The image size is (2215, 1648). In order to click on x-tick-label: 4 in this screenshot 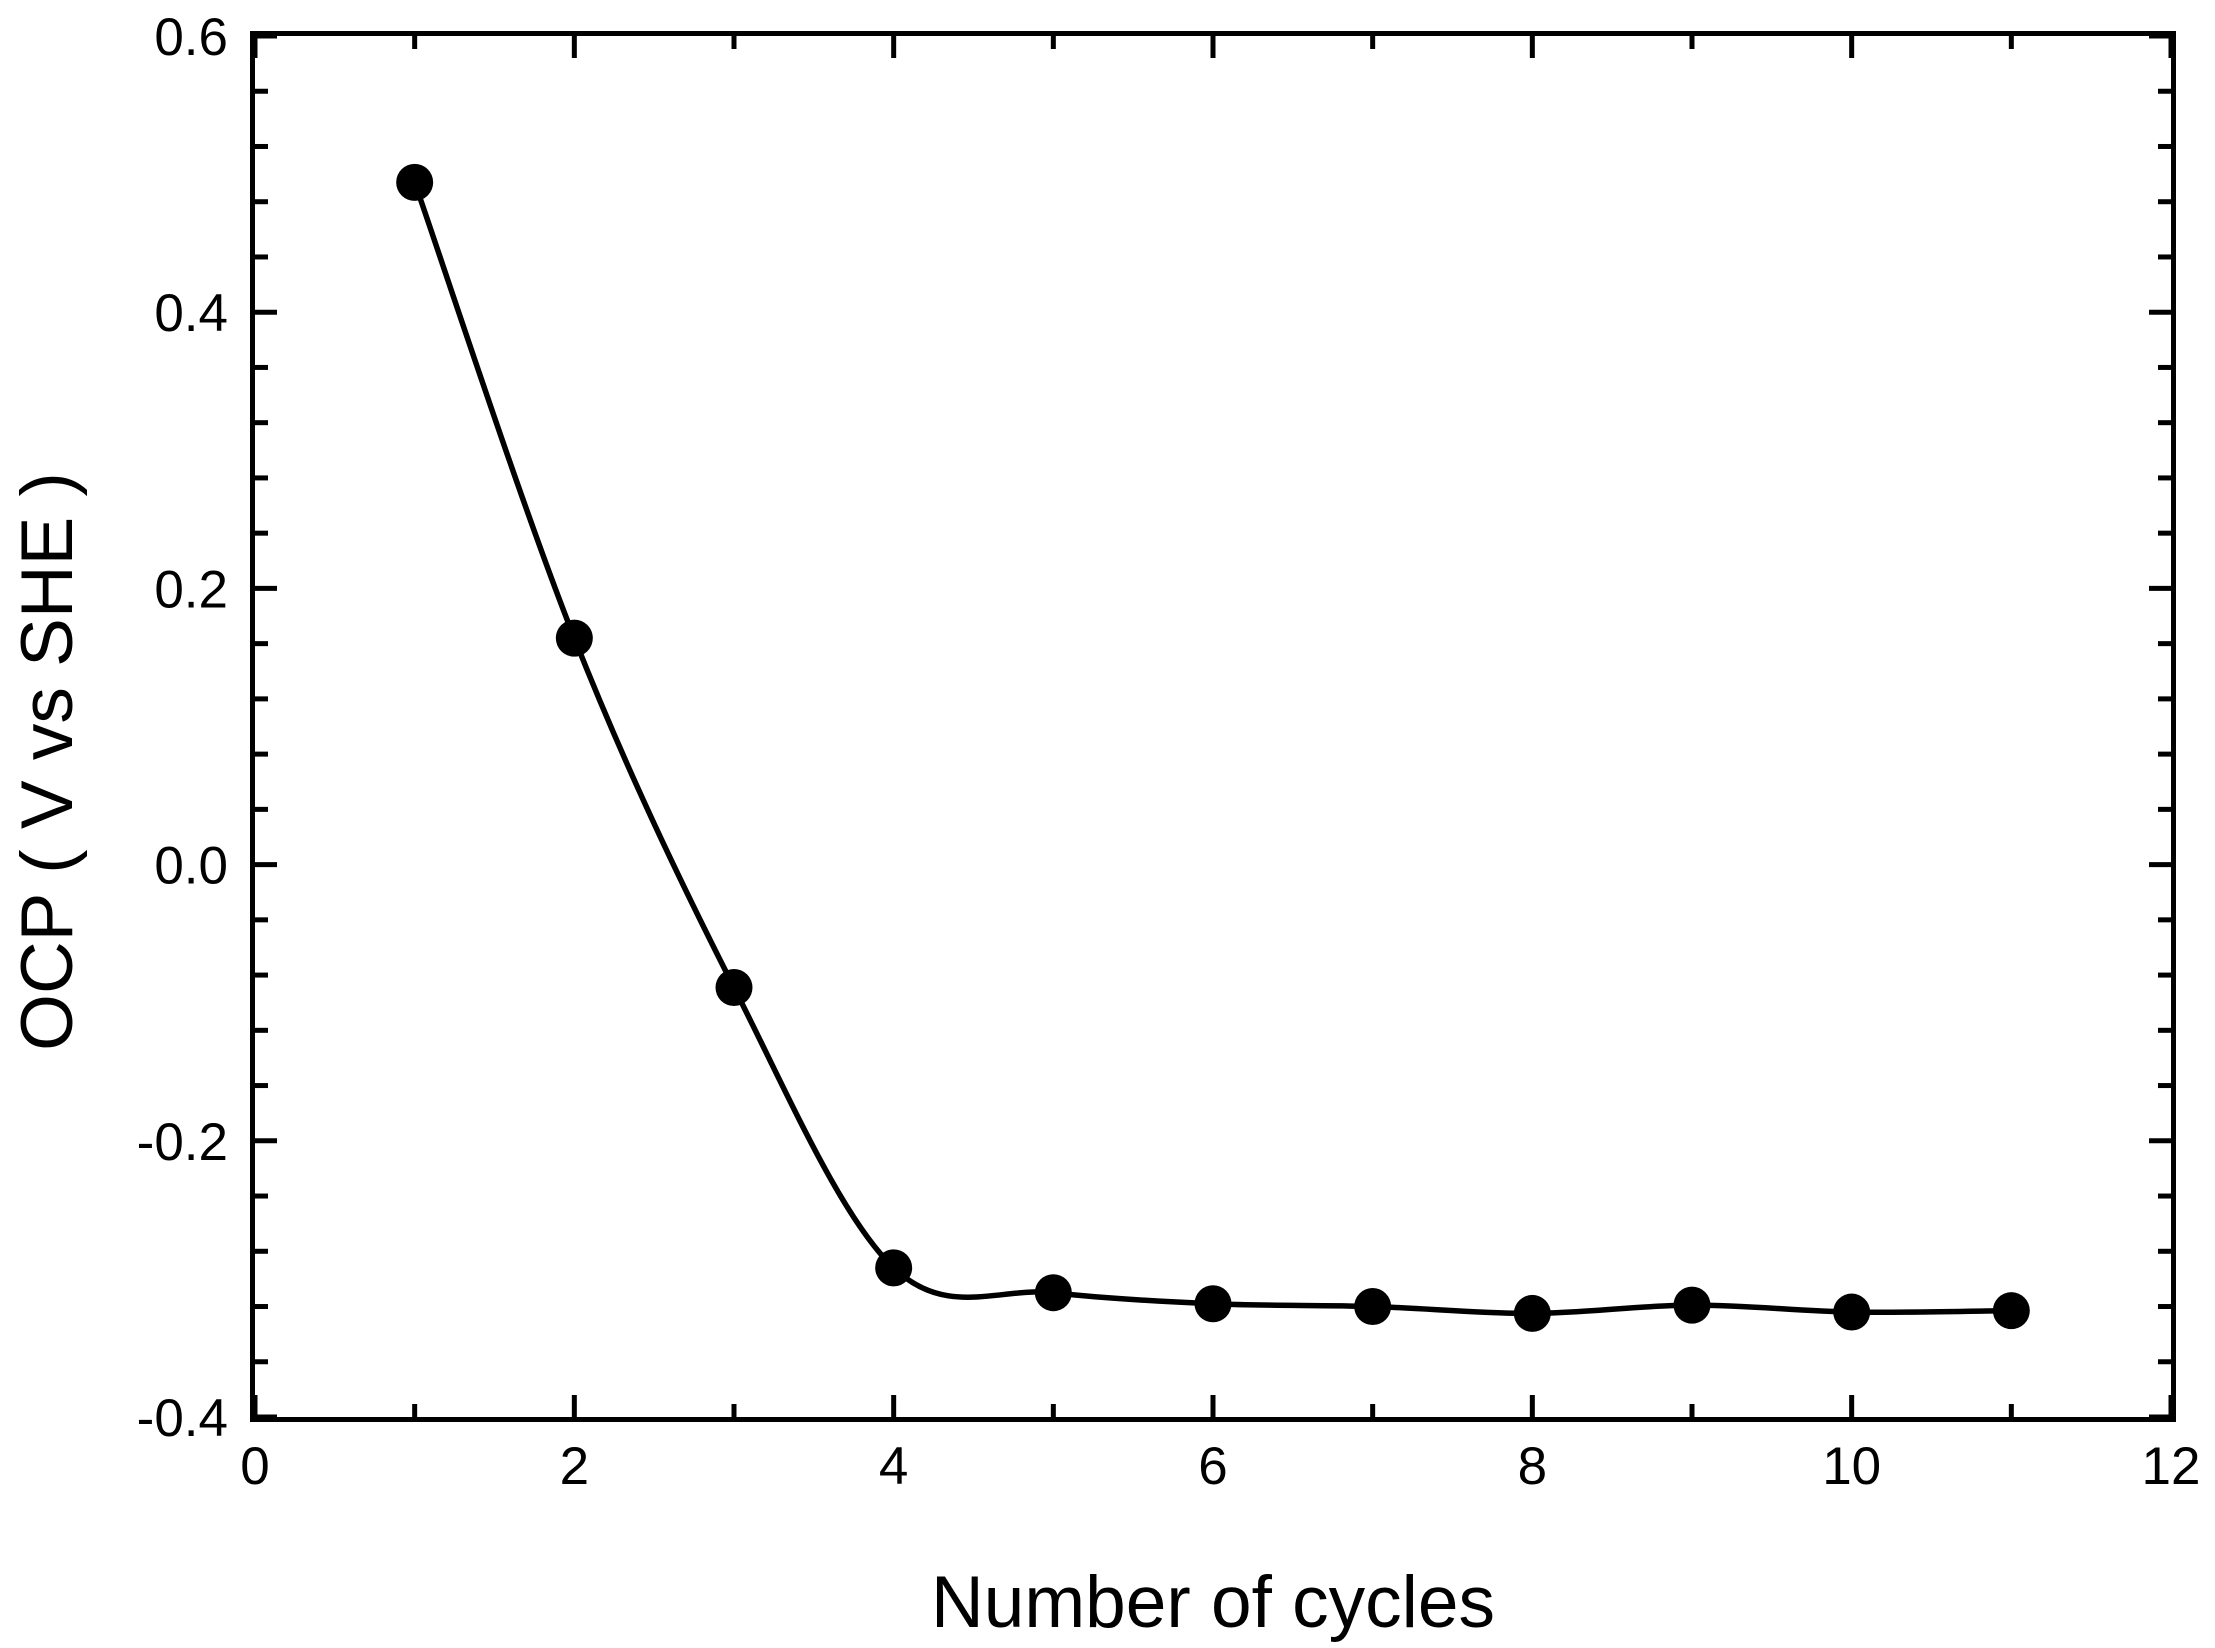, I will do `click(893, 1466)`.